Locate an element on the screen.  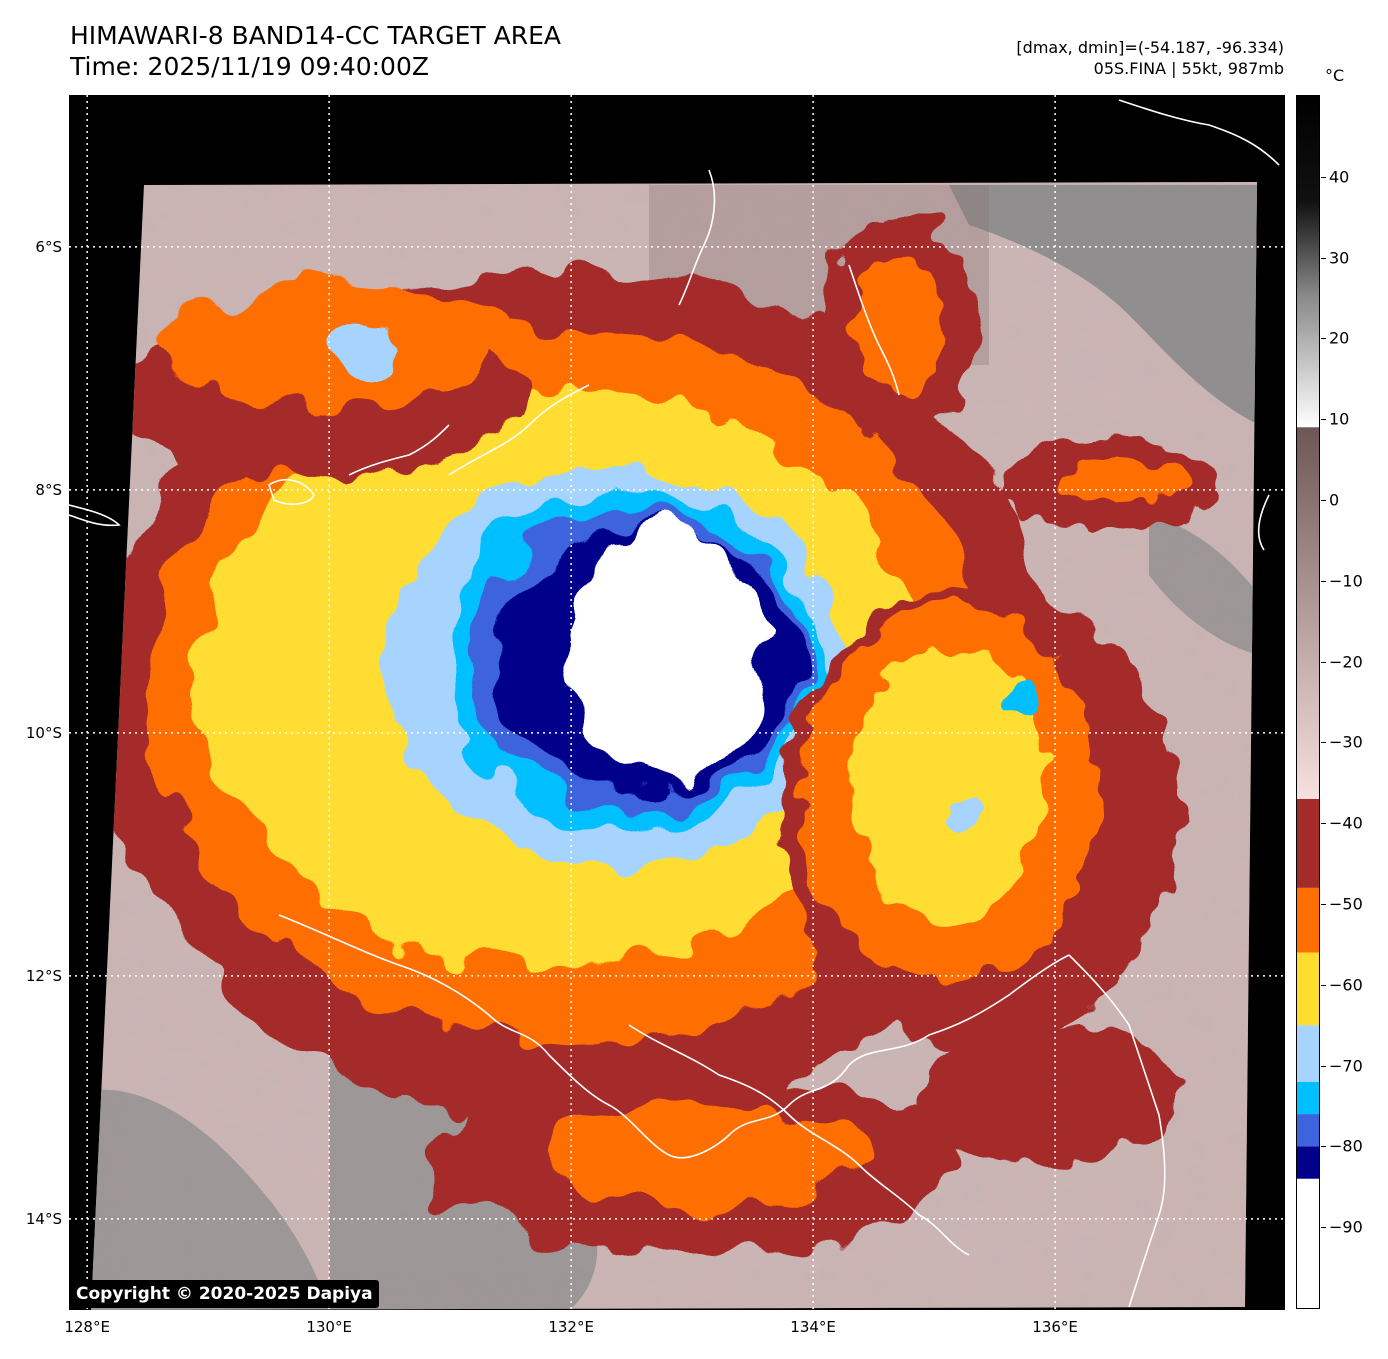
colorbar-tick-label: 30 is located at coordinates (1339, 258).